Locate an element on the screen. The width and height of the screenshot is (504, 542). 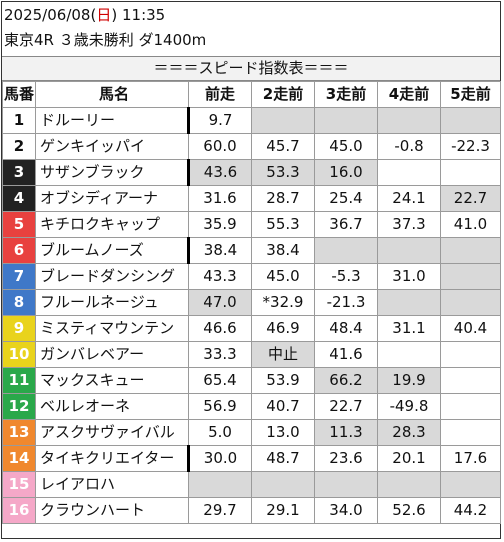
speed-2-races-ago: 53.9 is located at coordinates (283, 380).